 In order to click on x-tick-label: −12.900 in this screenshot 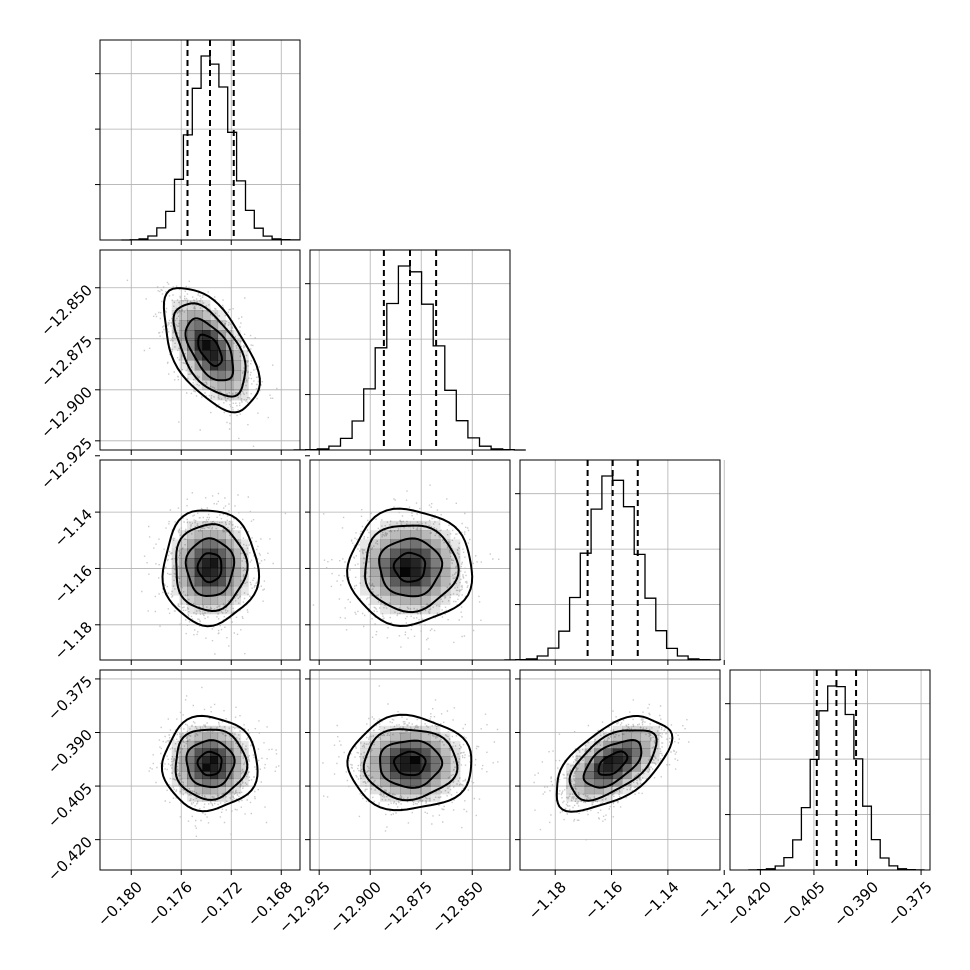, I will do `click(355, 907)`.